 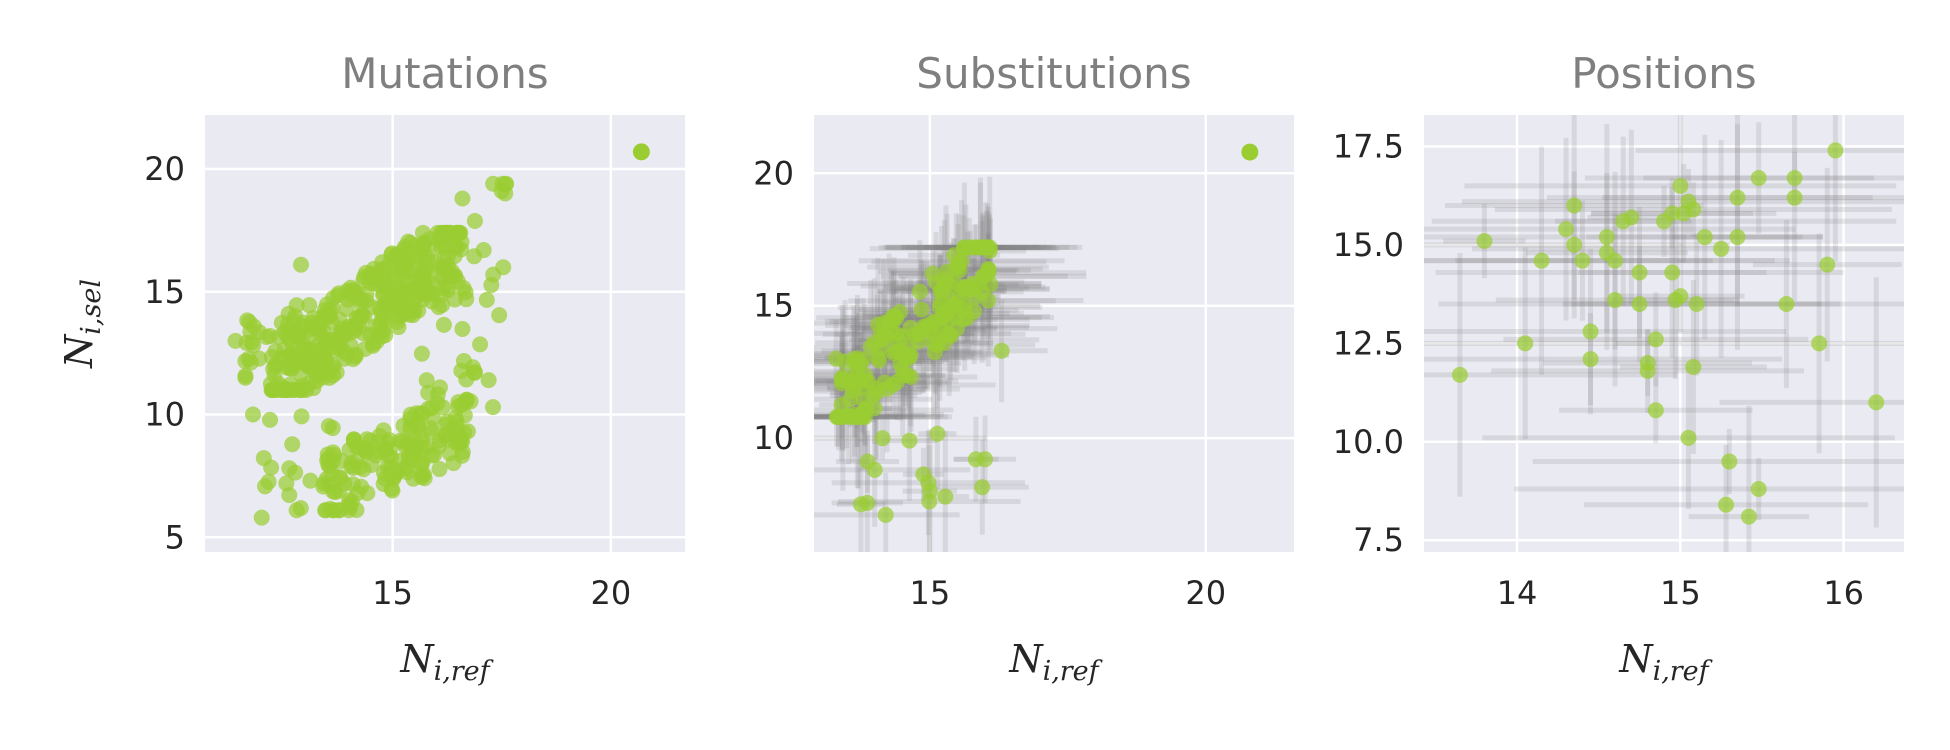 I want to click on panel-title: Positions, so click(x=1663, y=73).